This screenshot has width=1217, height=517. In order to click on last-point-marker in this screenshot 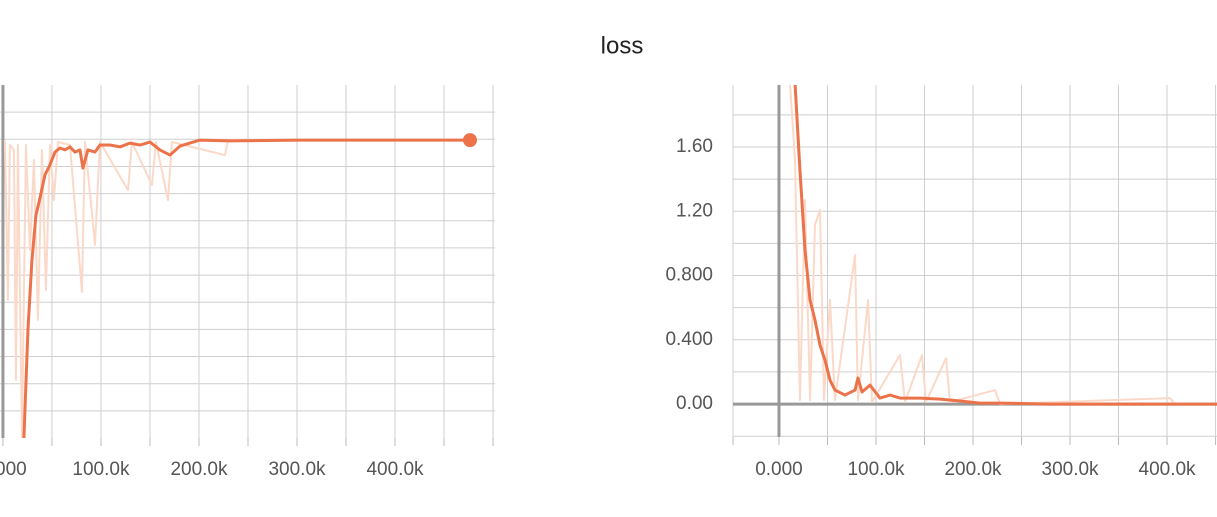, I will do `click(470, 140)`.